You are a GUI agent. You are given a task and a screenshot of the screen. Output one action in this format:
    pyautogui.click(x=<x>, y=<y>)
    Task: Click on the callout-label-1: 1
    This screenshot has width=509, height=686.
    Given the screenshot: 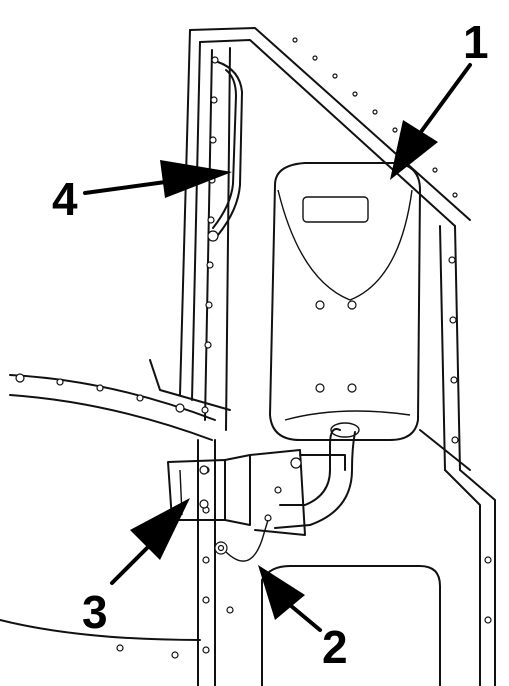 What is the action you would take?
    pyautogui.click(x=476, y=42)
    